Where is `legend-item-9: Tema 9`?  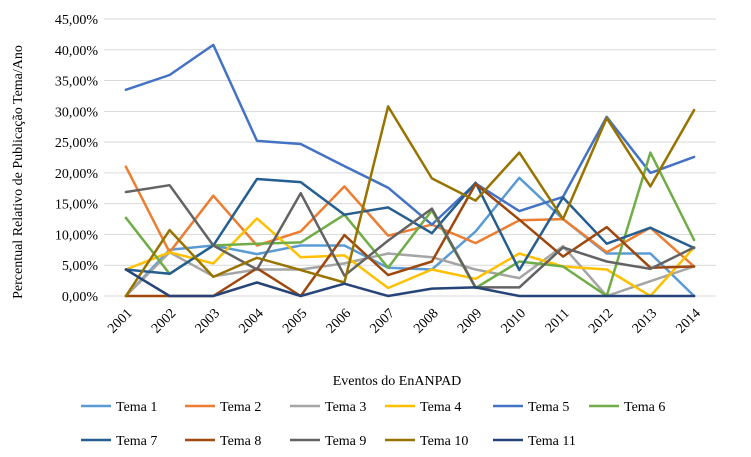
legend-item-9: Tema 9 is located at coordinates (328, 441).